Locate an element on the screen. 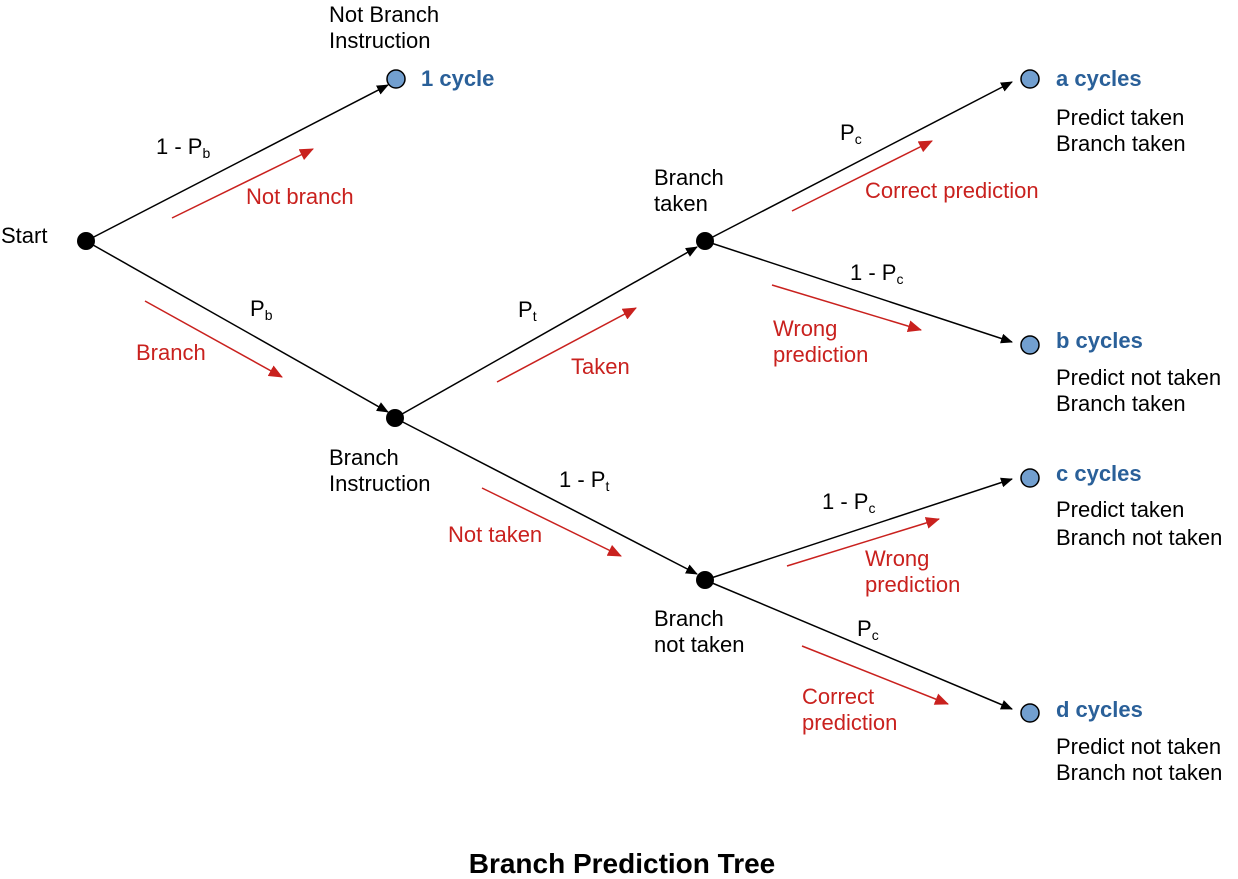 The height and width of the screenshot is (879, 1238). flow-label-taken: Taken is located at coordinates (600, 366).